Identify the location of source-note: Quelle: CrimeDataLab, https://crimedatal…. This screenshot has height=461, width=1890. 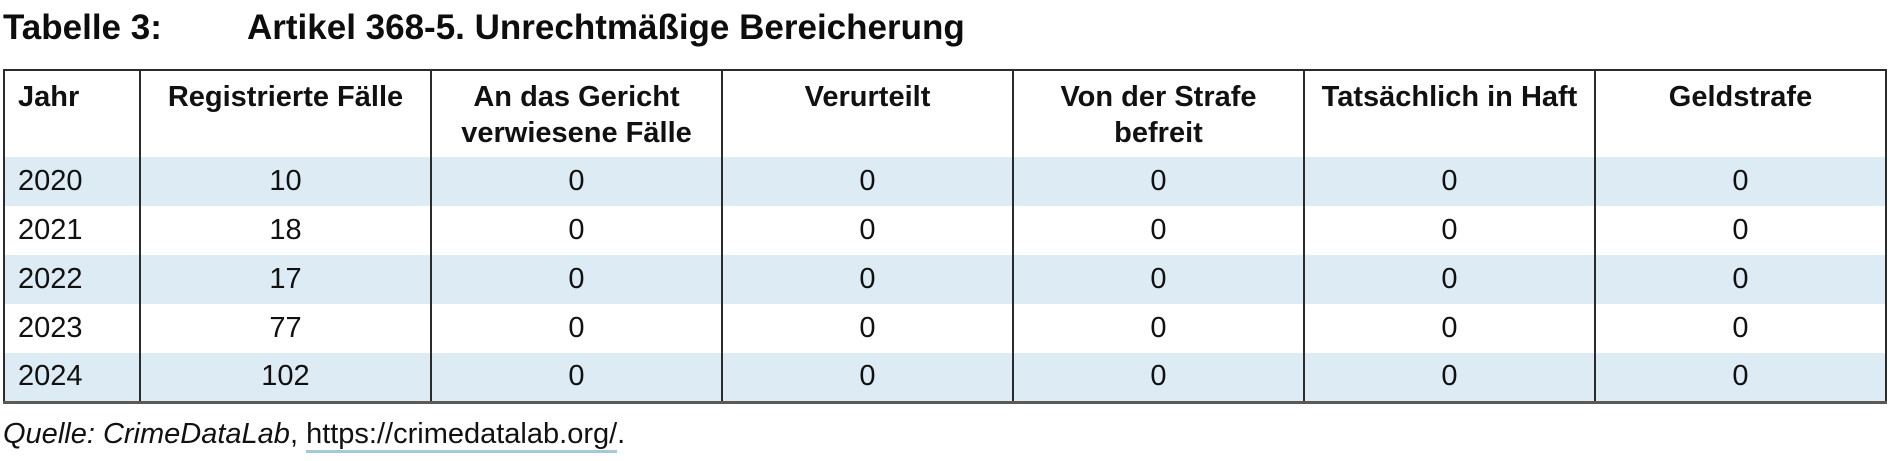
(946, 435).